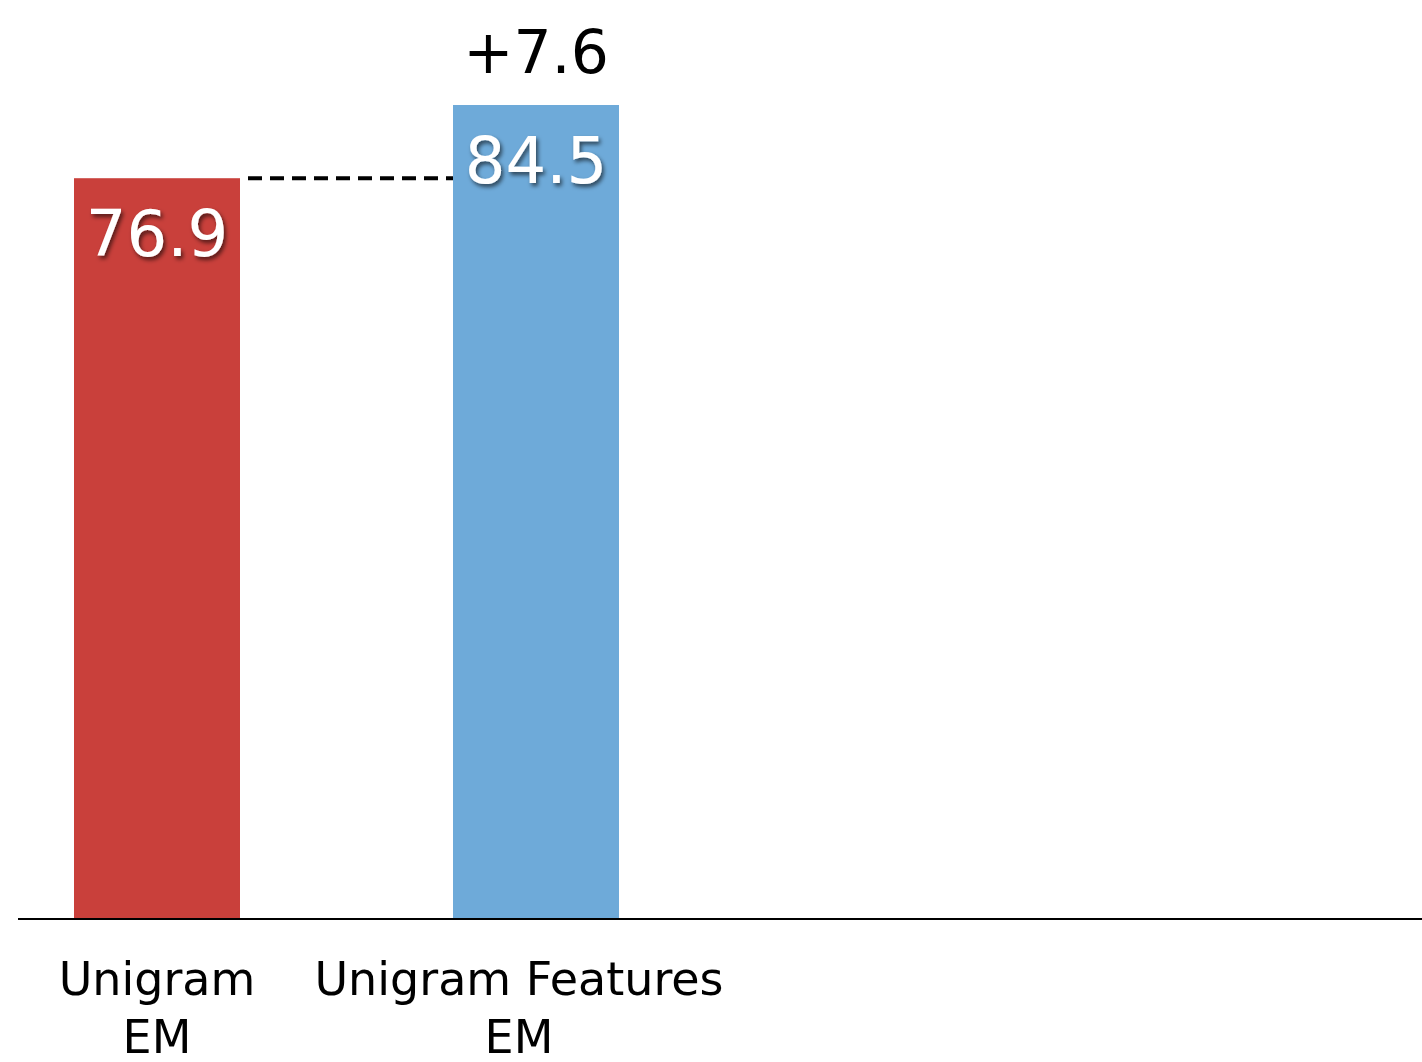  What do you see at coordinates (157, 1007) in the screenshot?
I see `x-tick-label: Unigram EM` at bounding box center [157, 1007].